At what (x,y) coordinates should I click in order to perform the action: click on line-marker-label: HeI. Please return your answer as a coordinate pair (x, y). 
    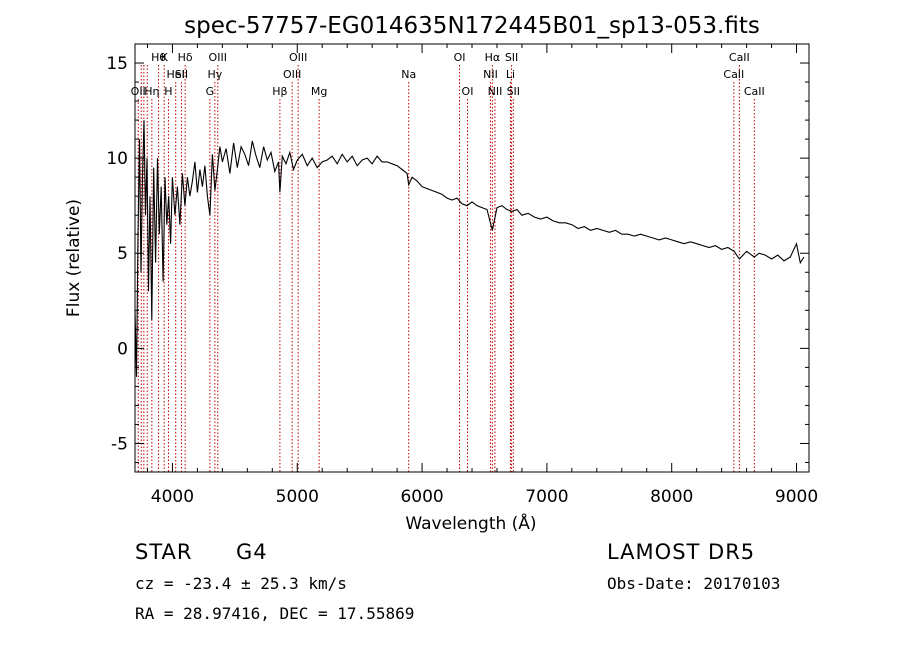
    Looking at the image, I should click on (176, 74).